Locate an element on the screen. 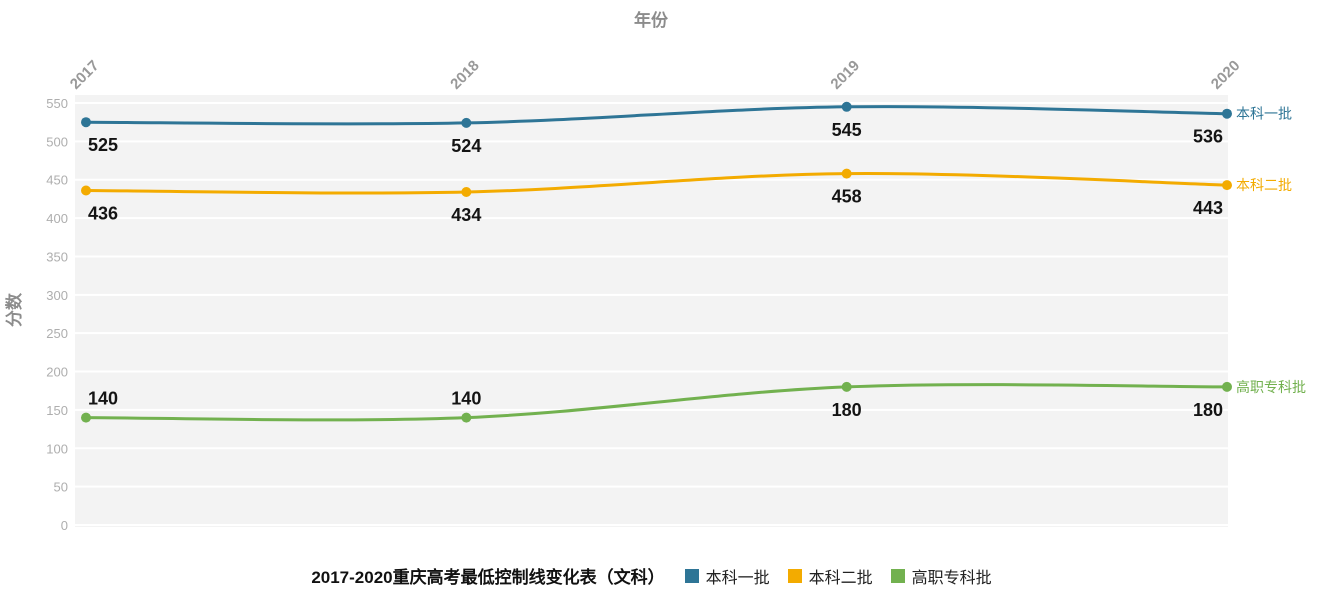 This screenshot has width=1320, height=599. chart-footer: 2017-2020重庆高考最低控制线变化表（文科） 本科一批 本科二批 高职专科批 is located at coordinates (651, 575).